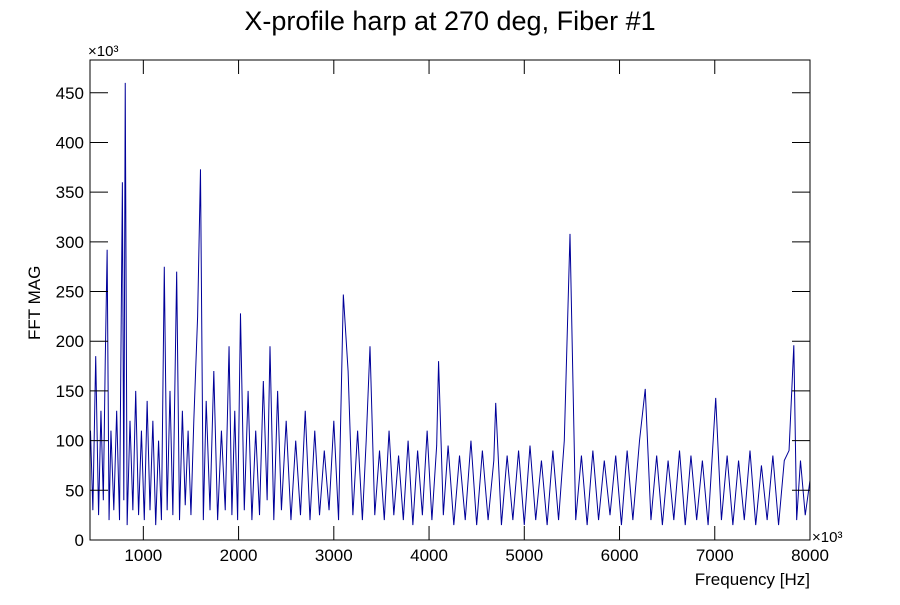 The height and width of the screenshot is (605, 900). Describe the element at coordinates (70, 441) in the screenshot. I see `y-tick-label: 100` at that location.